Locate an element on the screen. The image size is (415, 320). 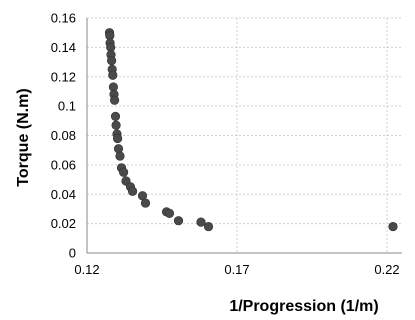
x-tick-labels: 0.12 0.17 0.22 is located at coordinates (236, 269).